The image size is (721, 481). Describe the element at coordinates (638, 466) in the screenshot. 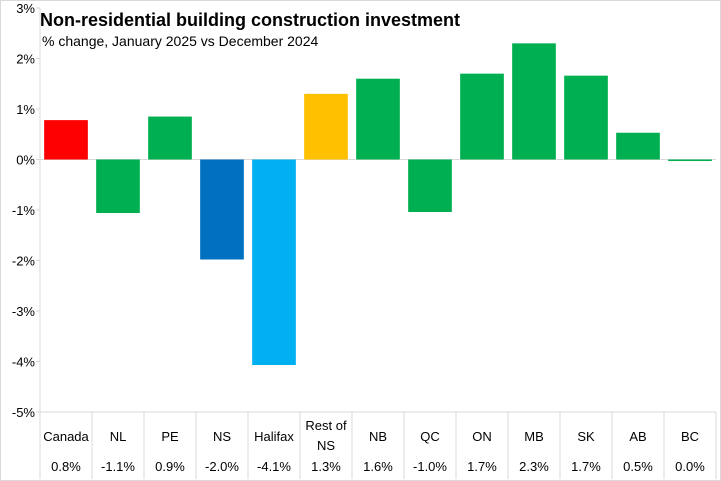

I see `value-label: 0.5%` at that location.